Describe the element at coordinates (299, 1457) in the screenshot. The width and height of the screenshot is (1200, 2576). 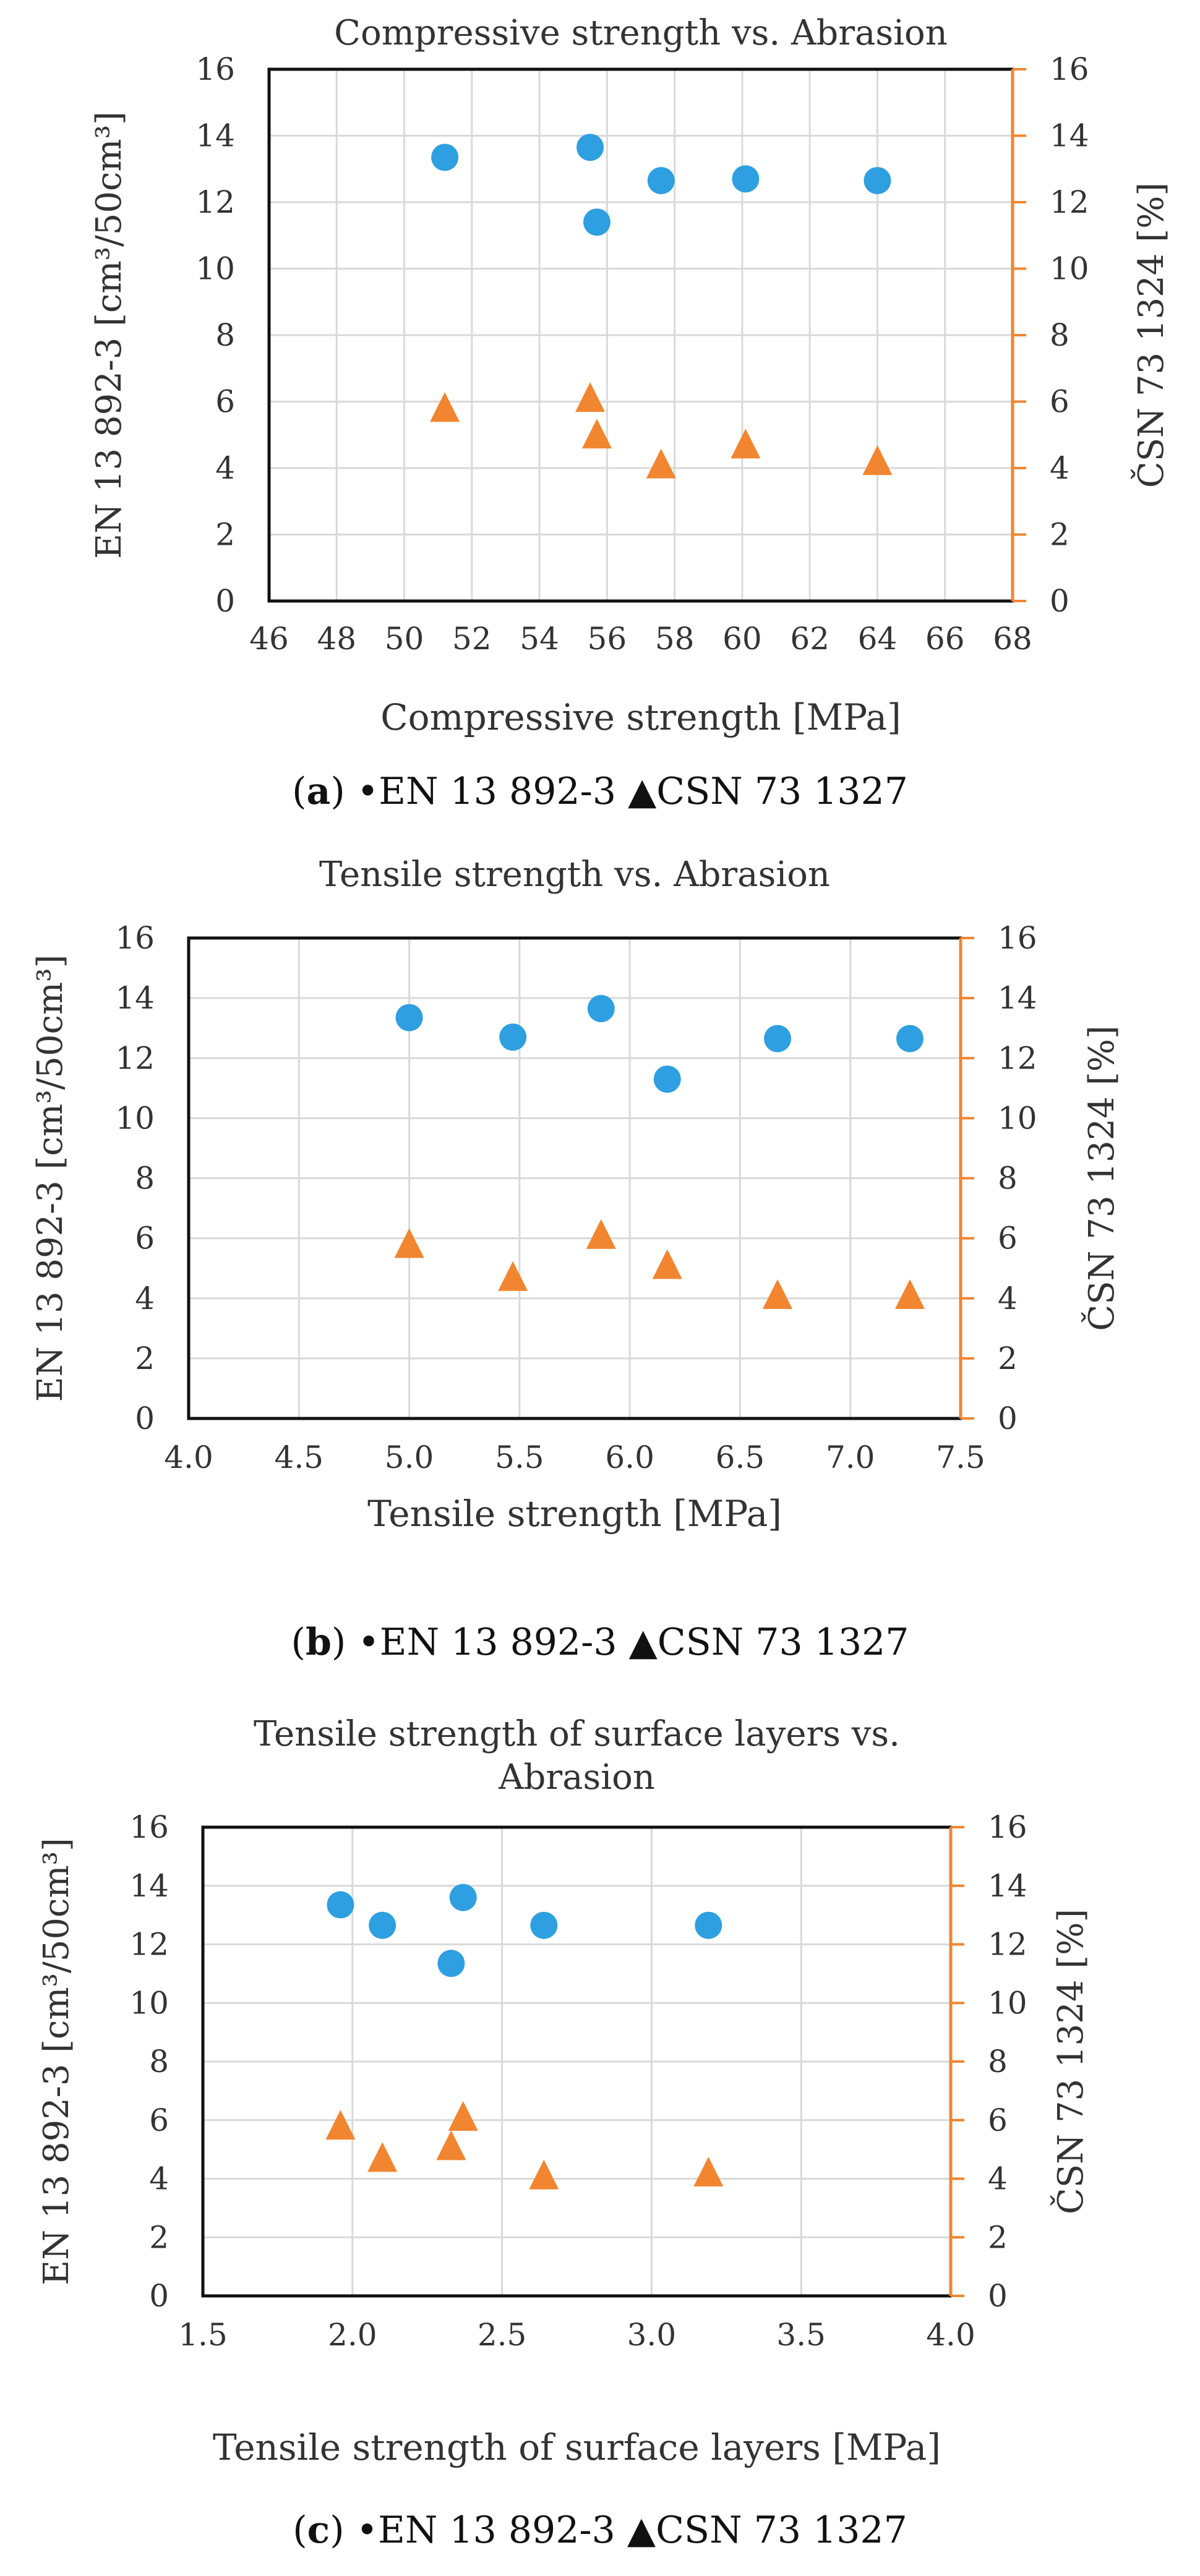
I see `x-tick-label: 4.5` at that location.